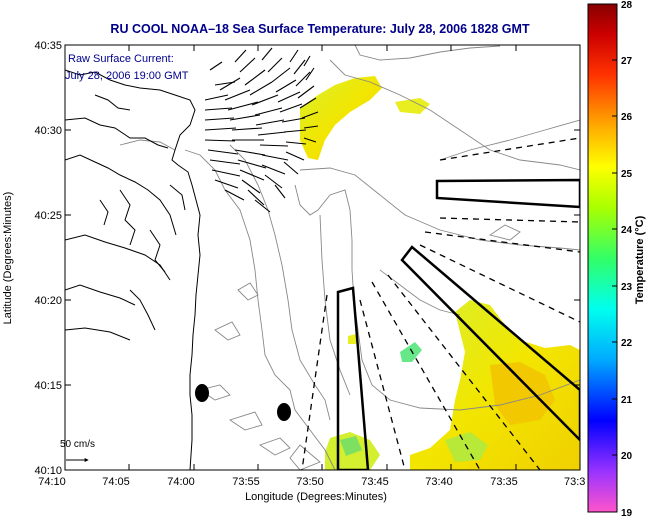 Image resolution: width=651 pixels, height=518 pixels. What do you see at coordinates (574, 482) in the screenshot?
I see `x-tick-label: 73:3` at bounding box center [574, 482].